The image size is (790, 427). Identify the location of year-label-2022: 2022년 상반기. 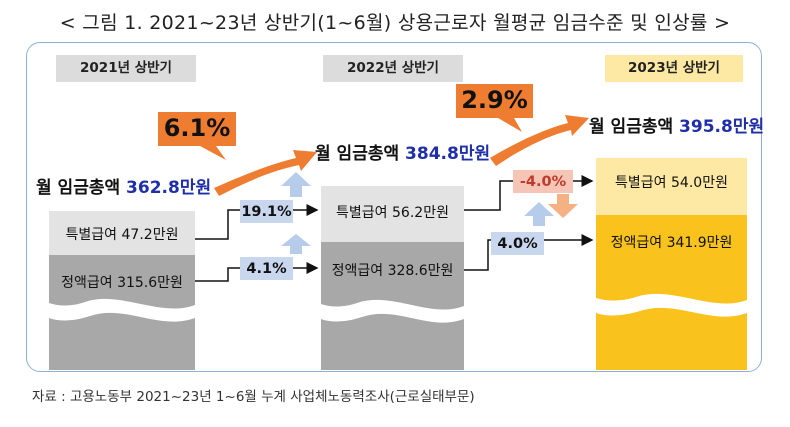
(393, 68).